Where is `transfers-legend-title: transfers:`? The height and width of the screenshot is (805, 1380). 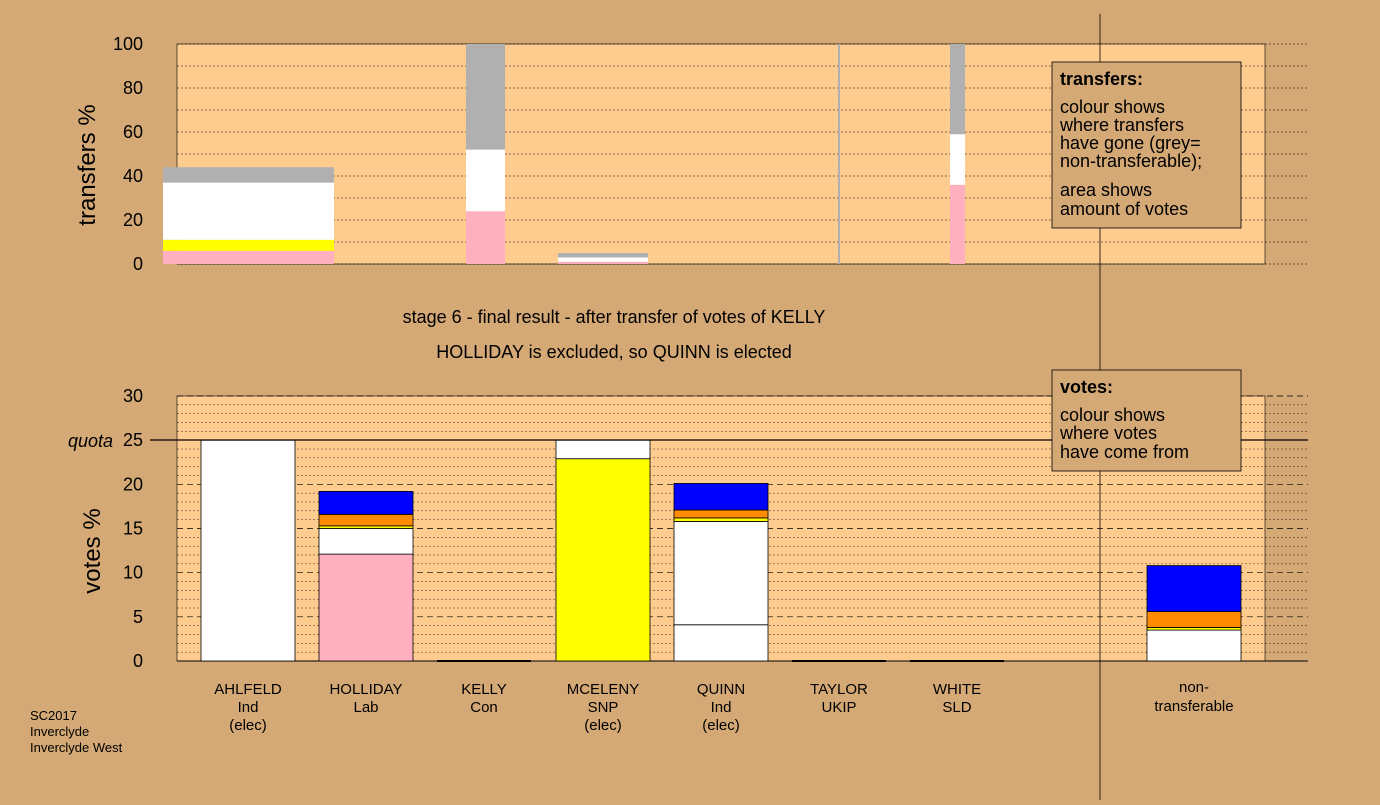 transfers-legend-title: transfers: is located at coordinates (1101, 79).